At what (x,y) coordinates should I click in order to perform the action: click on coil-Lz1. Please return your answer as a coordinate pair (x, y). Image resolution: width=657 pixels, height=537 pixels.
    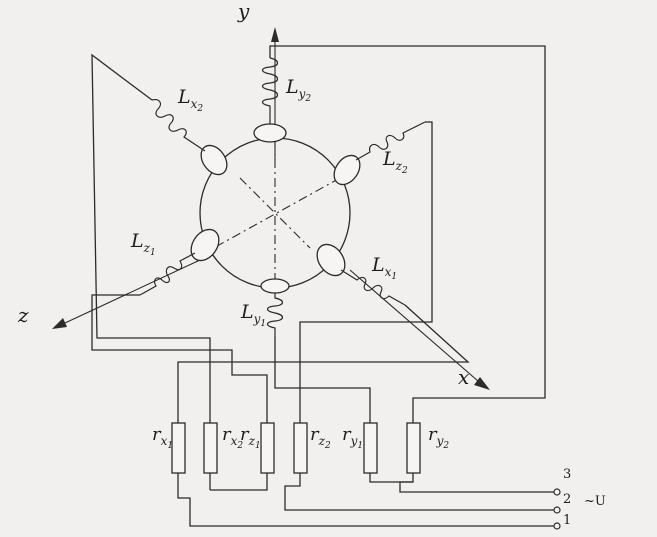
    Looking at the image, I should click on (167, 274).